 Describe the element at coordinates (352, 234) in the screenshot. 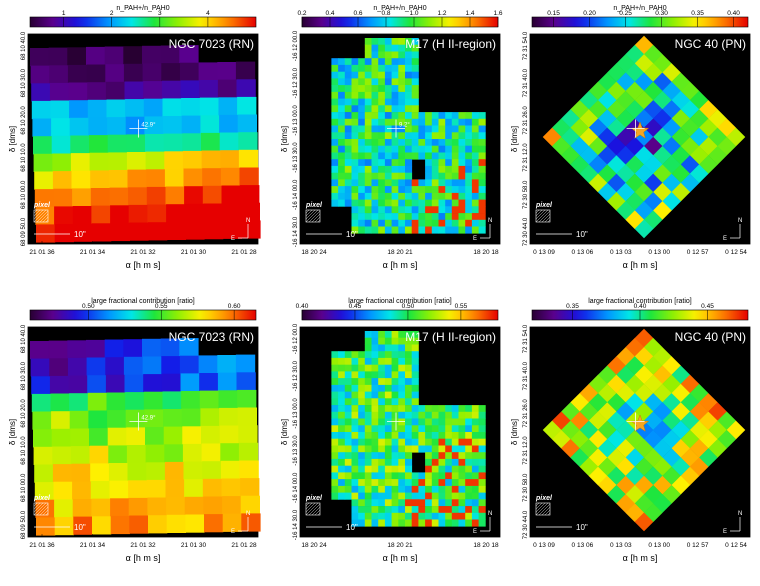

I see `scale-bar-label: 10"` at that location.